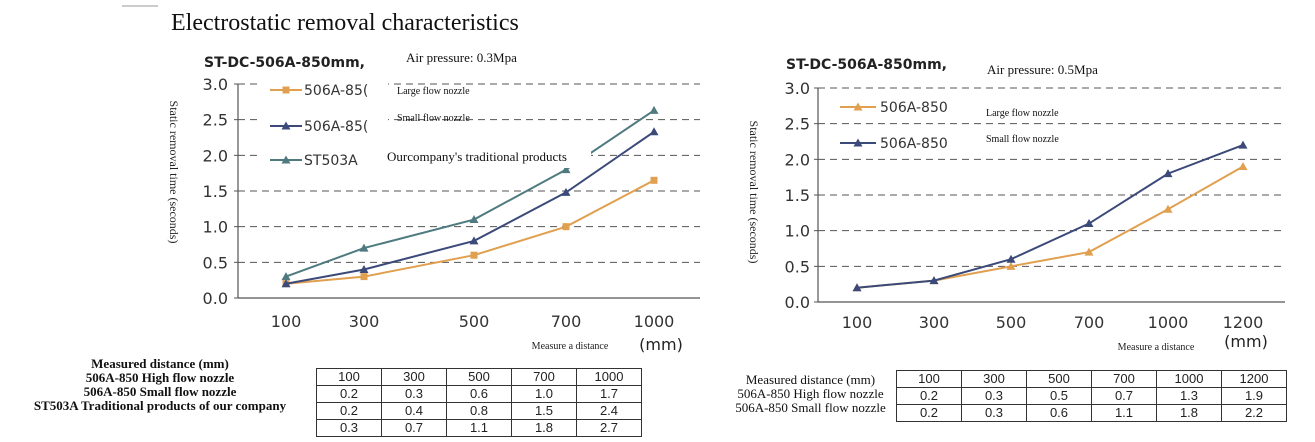 This screenshot has width=1315, height=442. What do you see at coordinates (609, 428) in the screenshot?
I see `table-cell: 2.7` at bounding box center [609, 428].